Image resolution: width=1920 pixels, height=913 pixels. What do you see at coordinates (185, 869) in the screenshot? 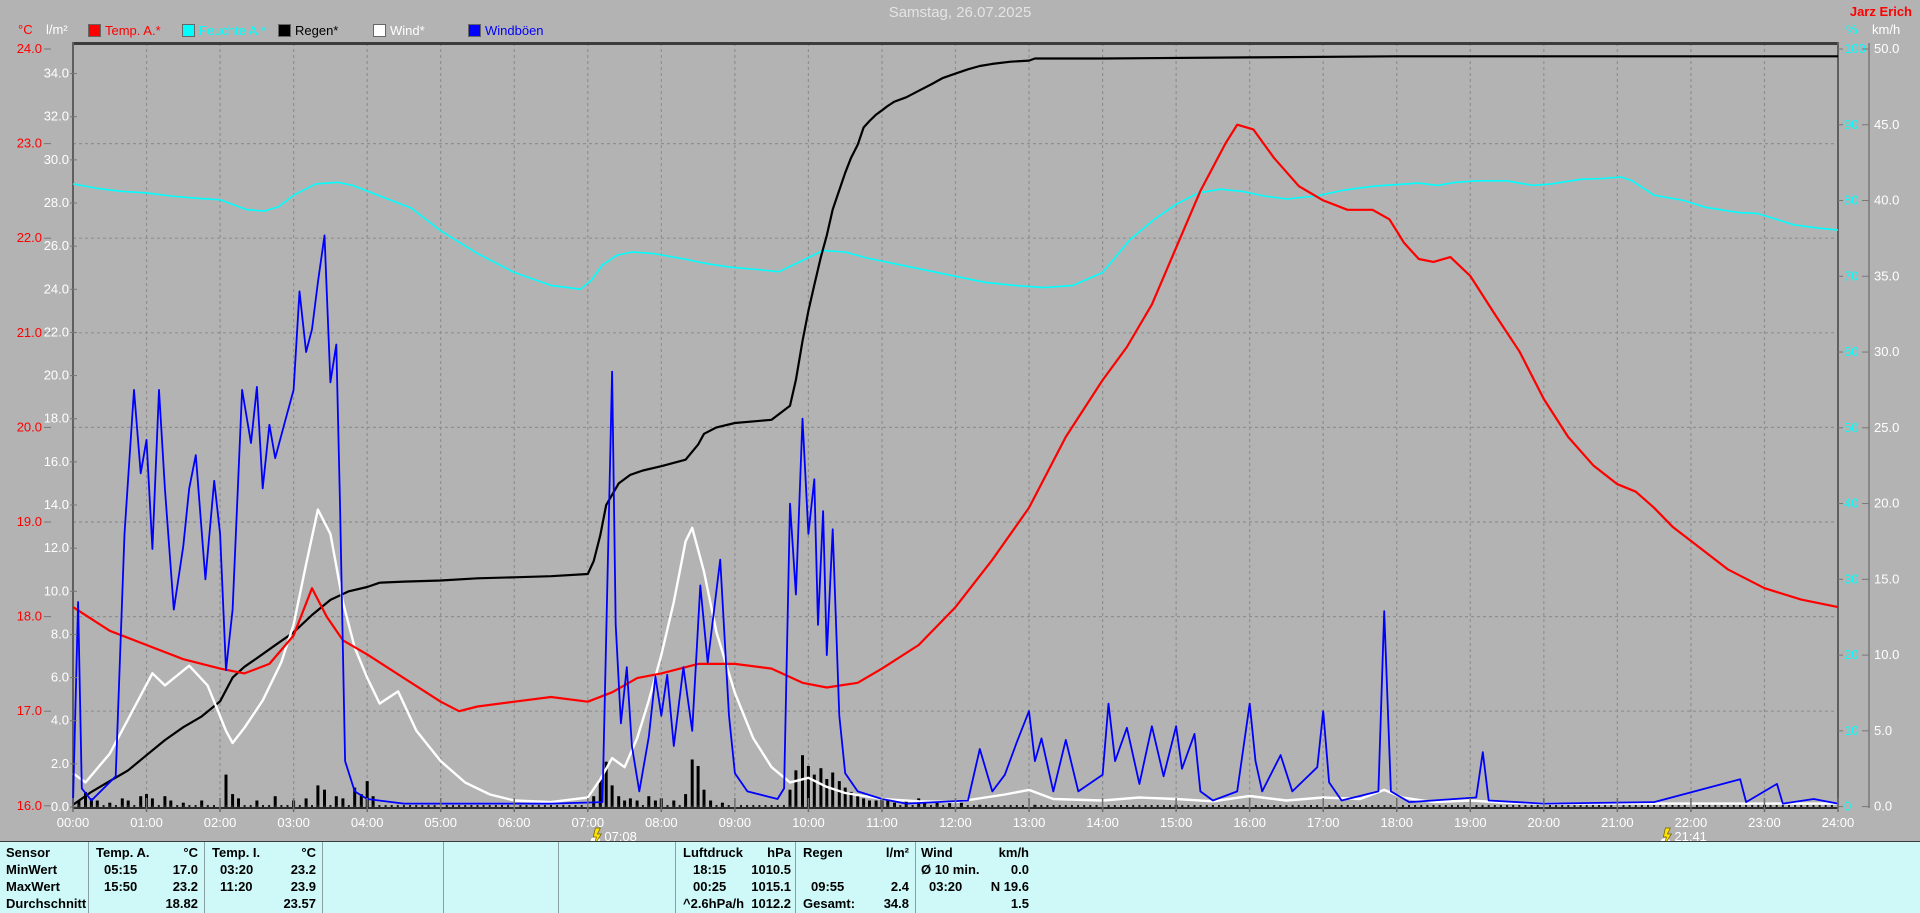
I see `tempa-min-val: 17.0` at bounding box center [185, 869].